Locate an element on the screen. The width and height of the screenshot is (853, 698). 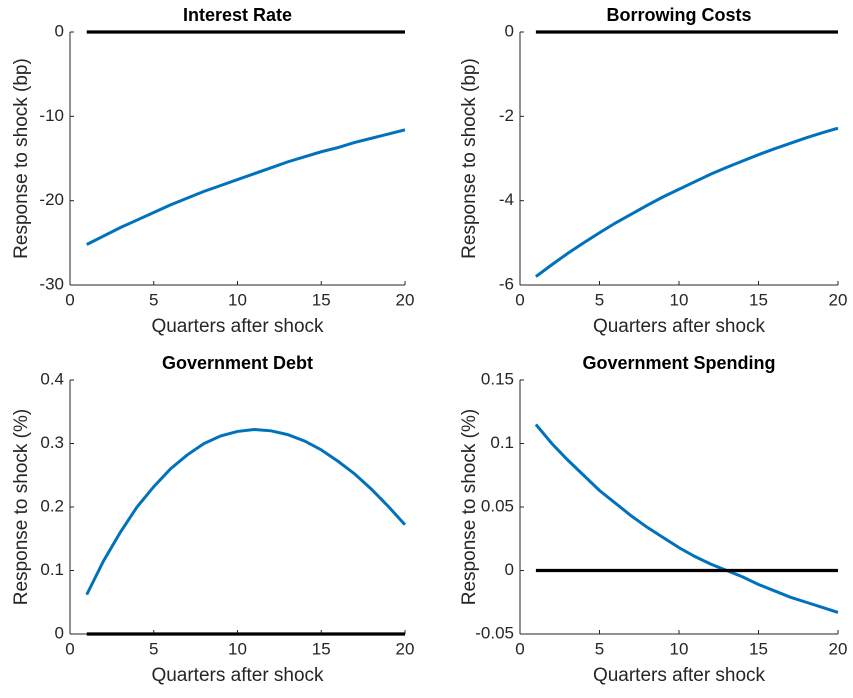
subplot-title: Government Debt is located at coordinates (237, 363).